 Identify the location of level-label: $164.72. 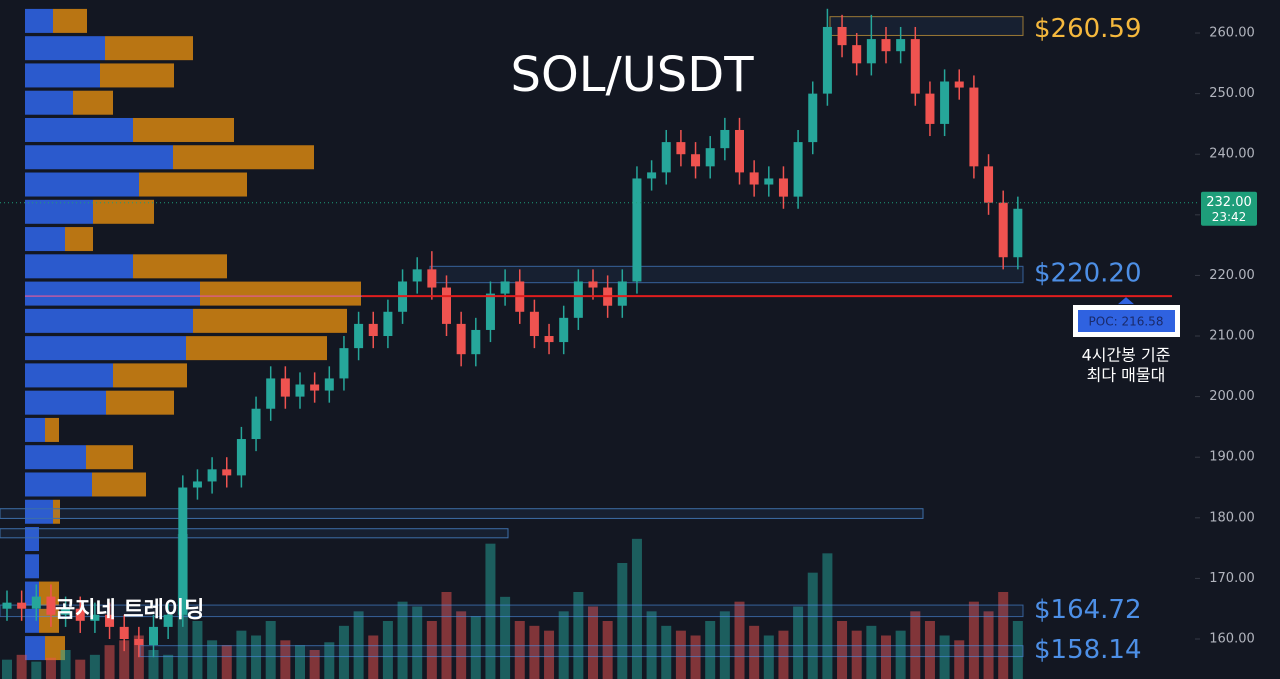
(1088, 610).